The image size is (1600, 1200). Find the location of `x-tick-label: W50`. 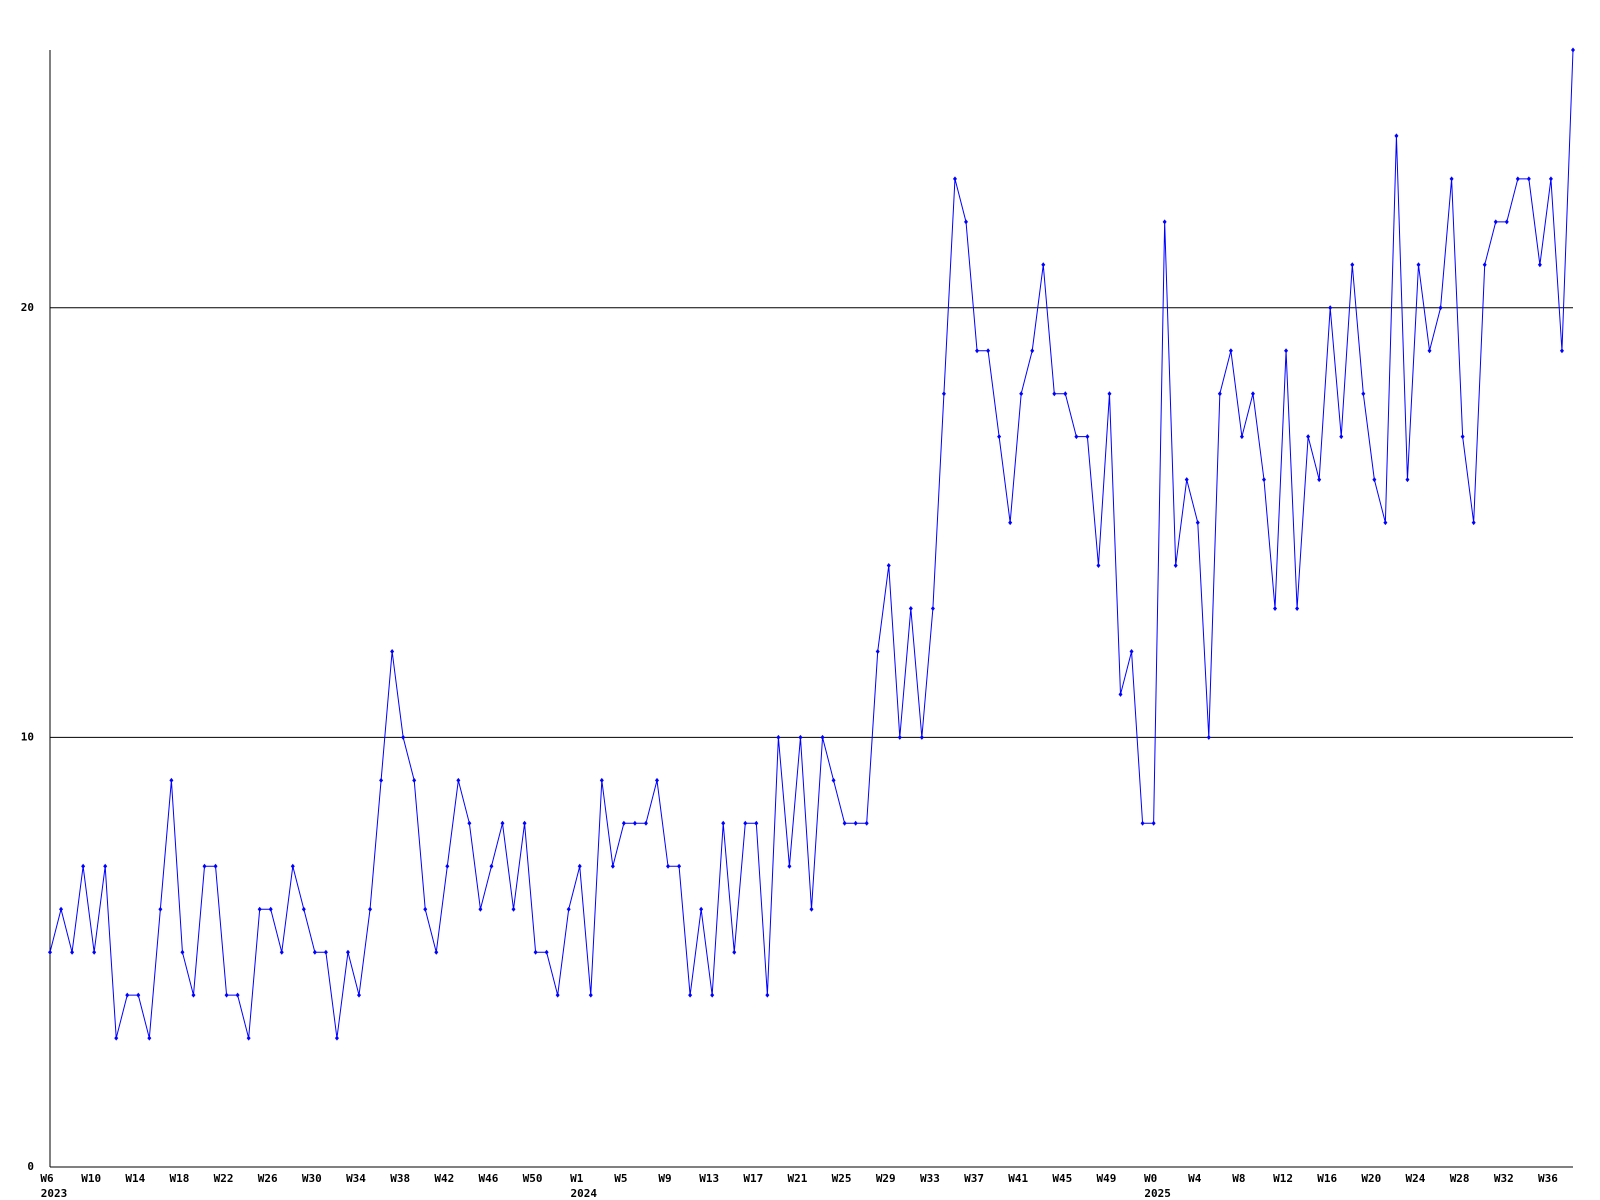

x-tick-label: W50 is located at coordinates (533, 1178).